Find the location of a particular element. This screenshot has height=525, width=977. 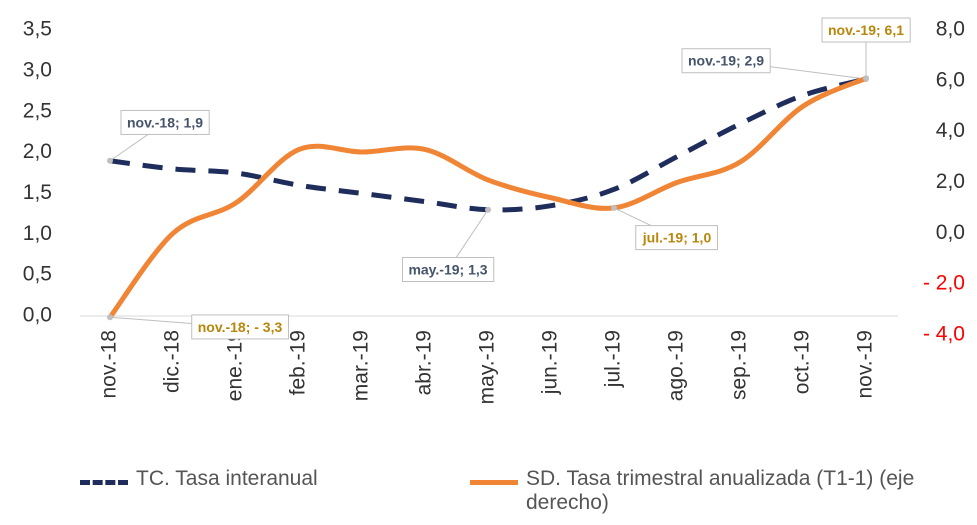

data-label-group: jul.-19; 1,0 is located at coordinates (664, 227).